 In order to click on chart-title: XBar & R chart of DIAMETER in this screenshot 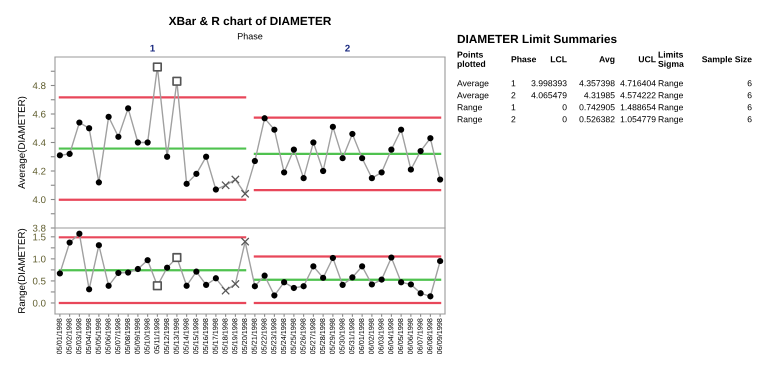, I will do `click(250, 21)`.